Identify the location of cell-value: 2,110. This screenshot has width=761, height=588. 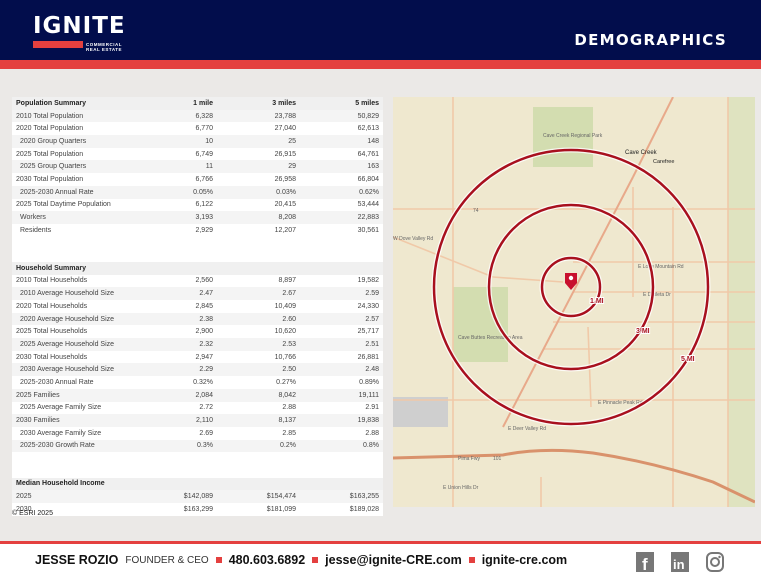
(204, 421).